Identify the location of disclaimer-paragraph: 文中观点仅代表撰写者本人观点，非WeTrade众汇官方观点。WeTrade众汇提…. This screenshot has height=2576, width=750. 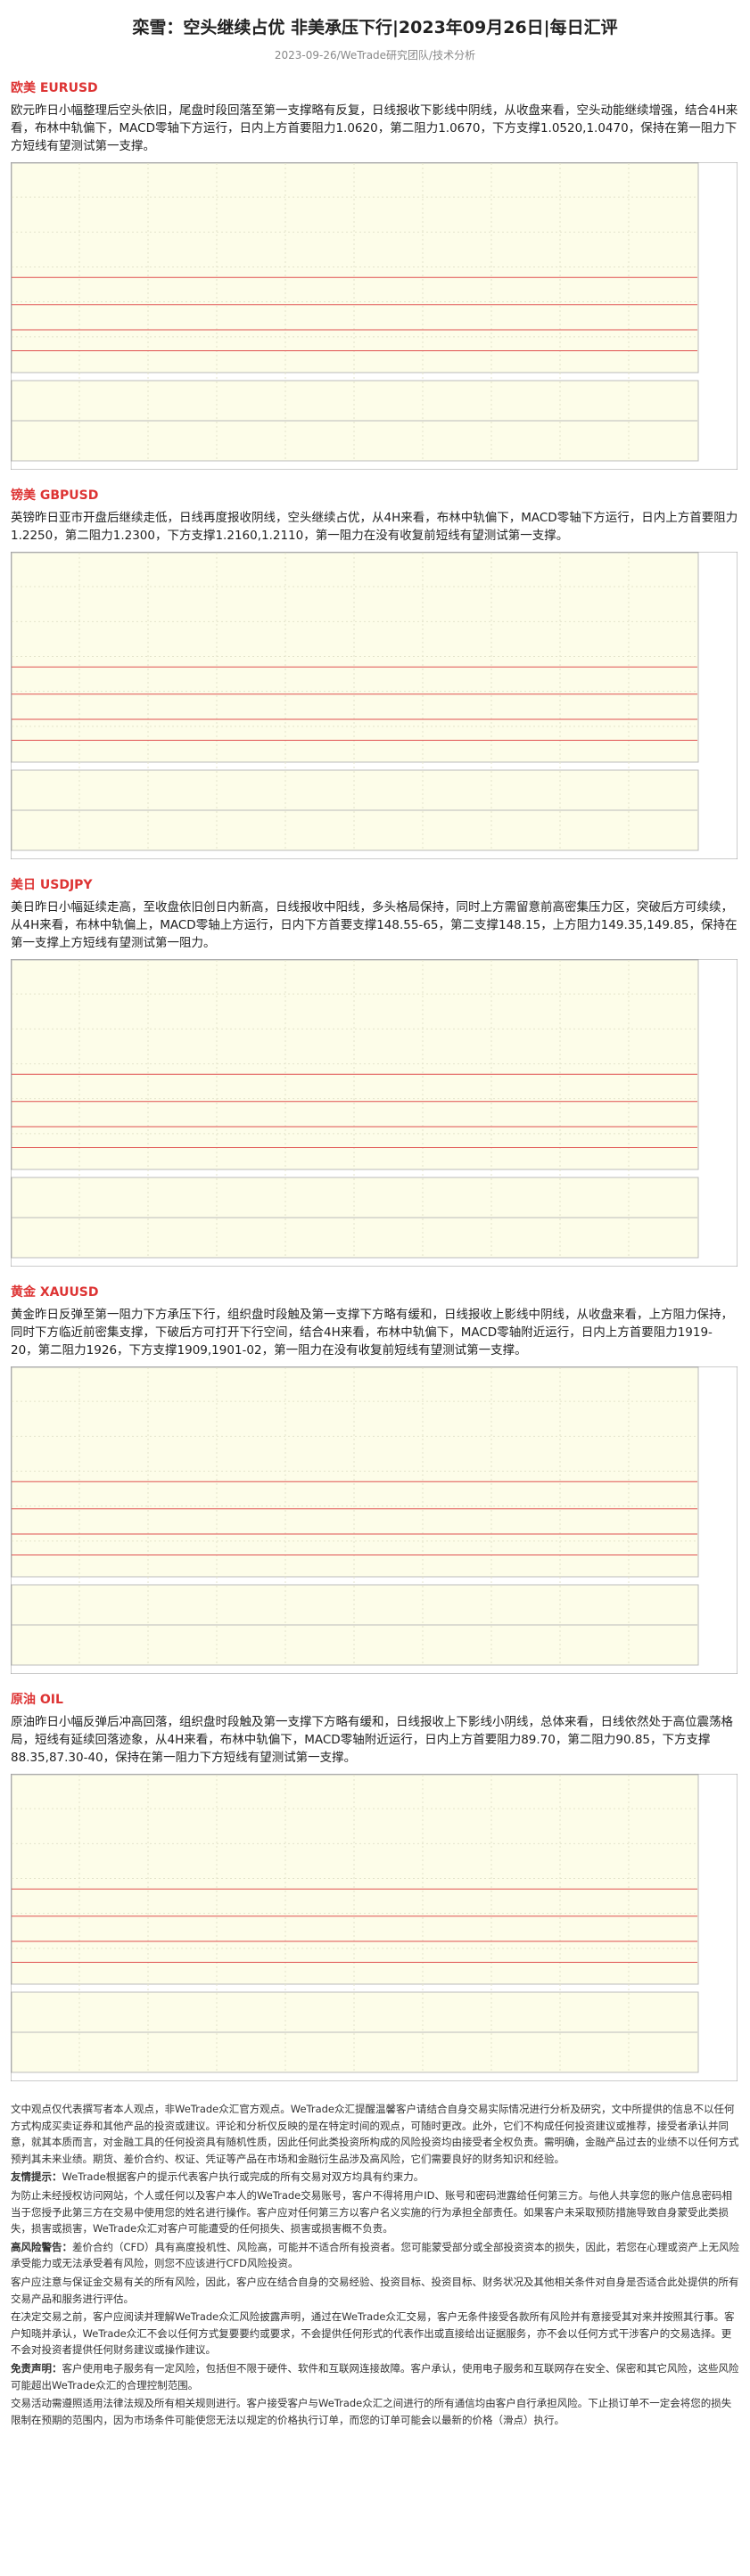
(375, 2134).